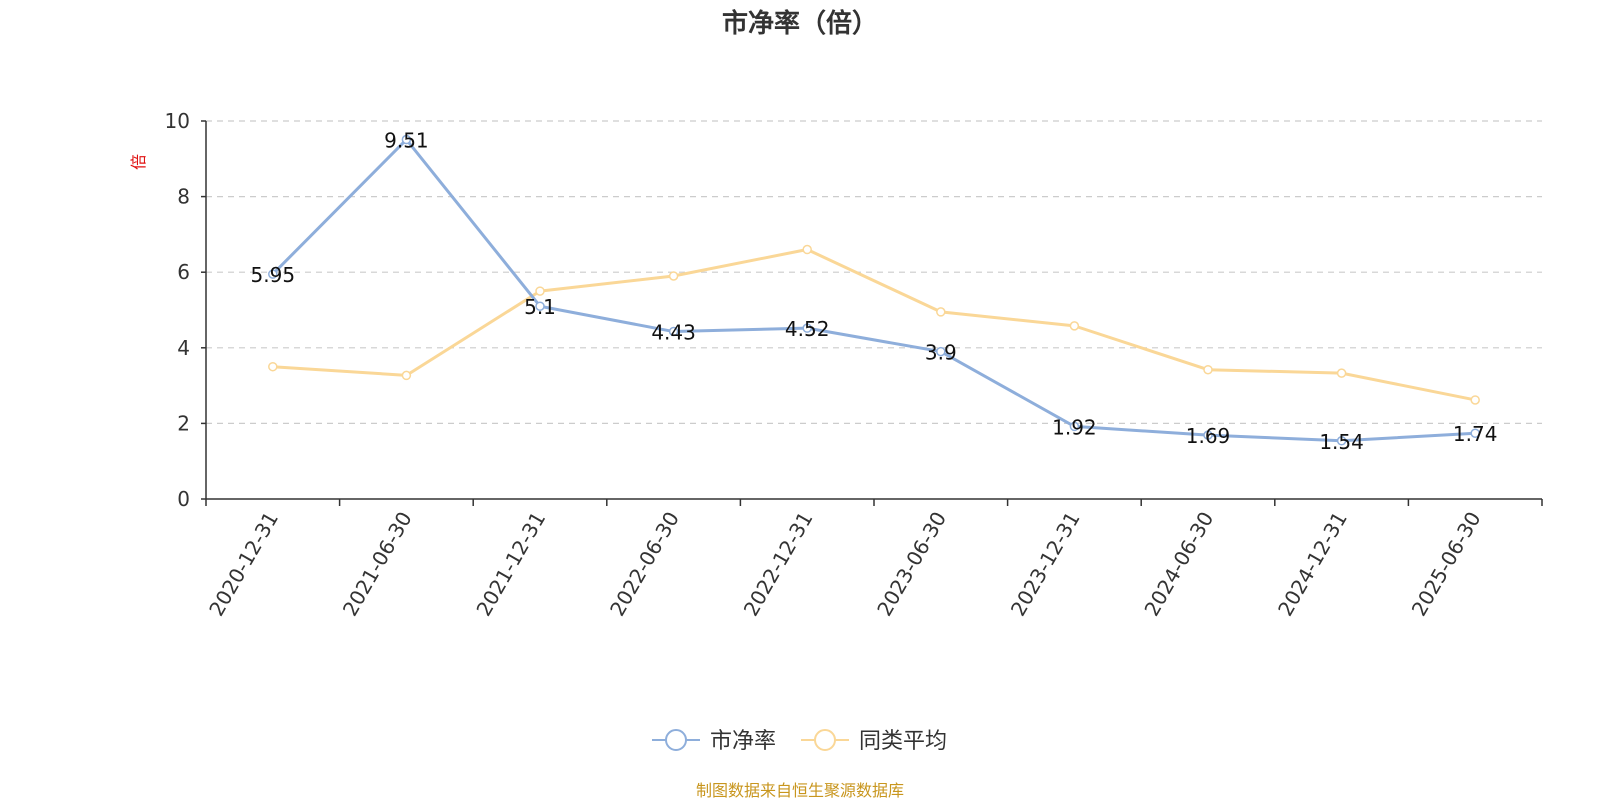  I want to click on data-label-2020-12-31: 5.95, so click(273, 275).